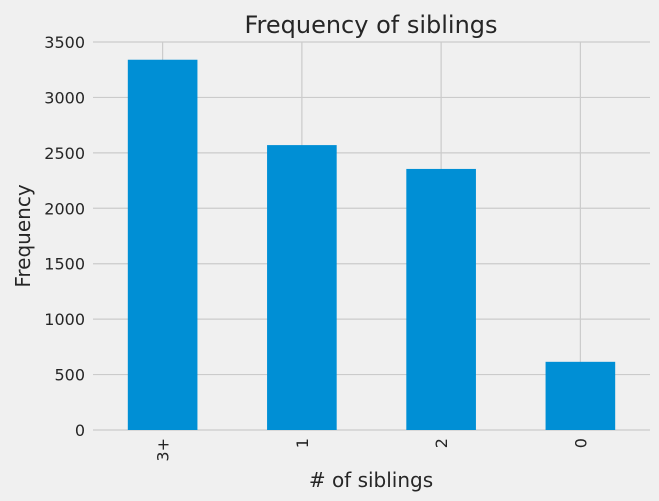 This screenshot has height=501, width=659. Describe the element at coordinates (370, 25) in the screenshot. I see `chart-title: Frequency of siblings` at that location.